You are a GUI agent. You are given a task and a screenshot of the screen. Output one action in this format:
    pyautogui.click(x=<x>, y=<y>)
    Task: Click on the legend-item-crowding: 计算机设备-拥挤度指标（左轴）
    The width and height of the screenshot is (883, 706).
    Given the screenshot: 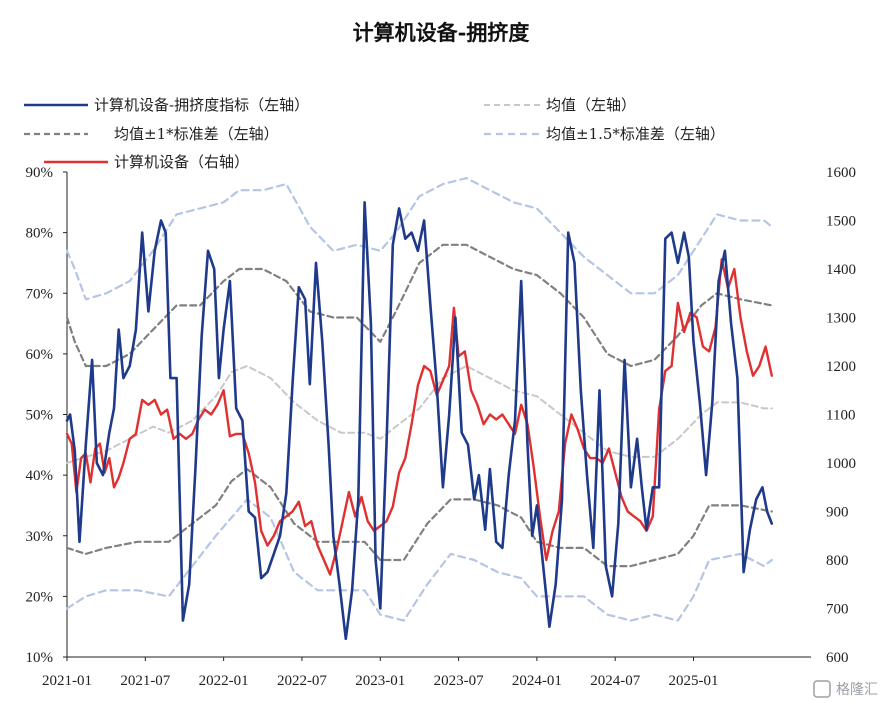 What is the action you would take?
    pyautogui.click(x=166, y=105)
    